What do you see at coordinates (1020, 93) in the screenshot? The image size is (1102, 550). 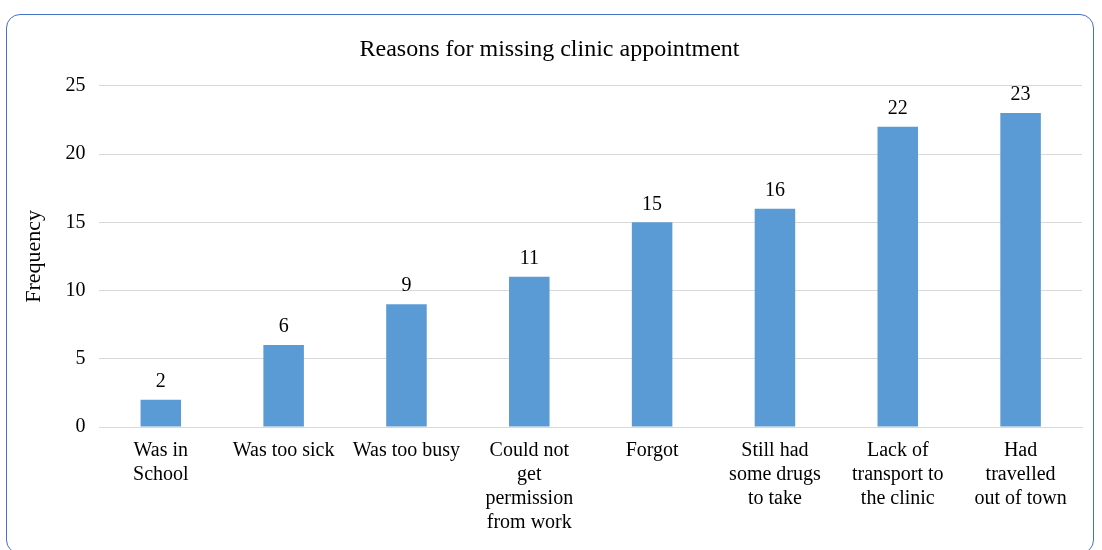 I see `data-label: 23` at bounding box center [1020, 93].